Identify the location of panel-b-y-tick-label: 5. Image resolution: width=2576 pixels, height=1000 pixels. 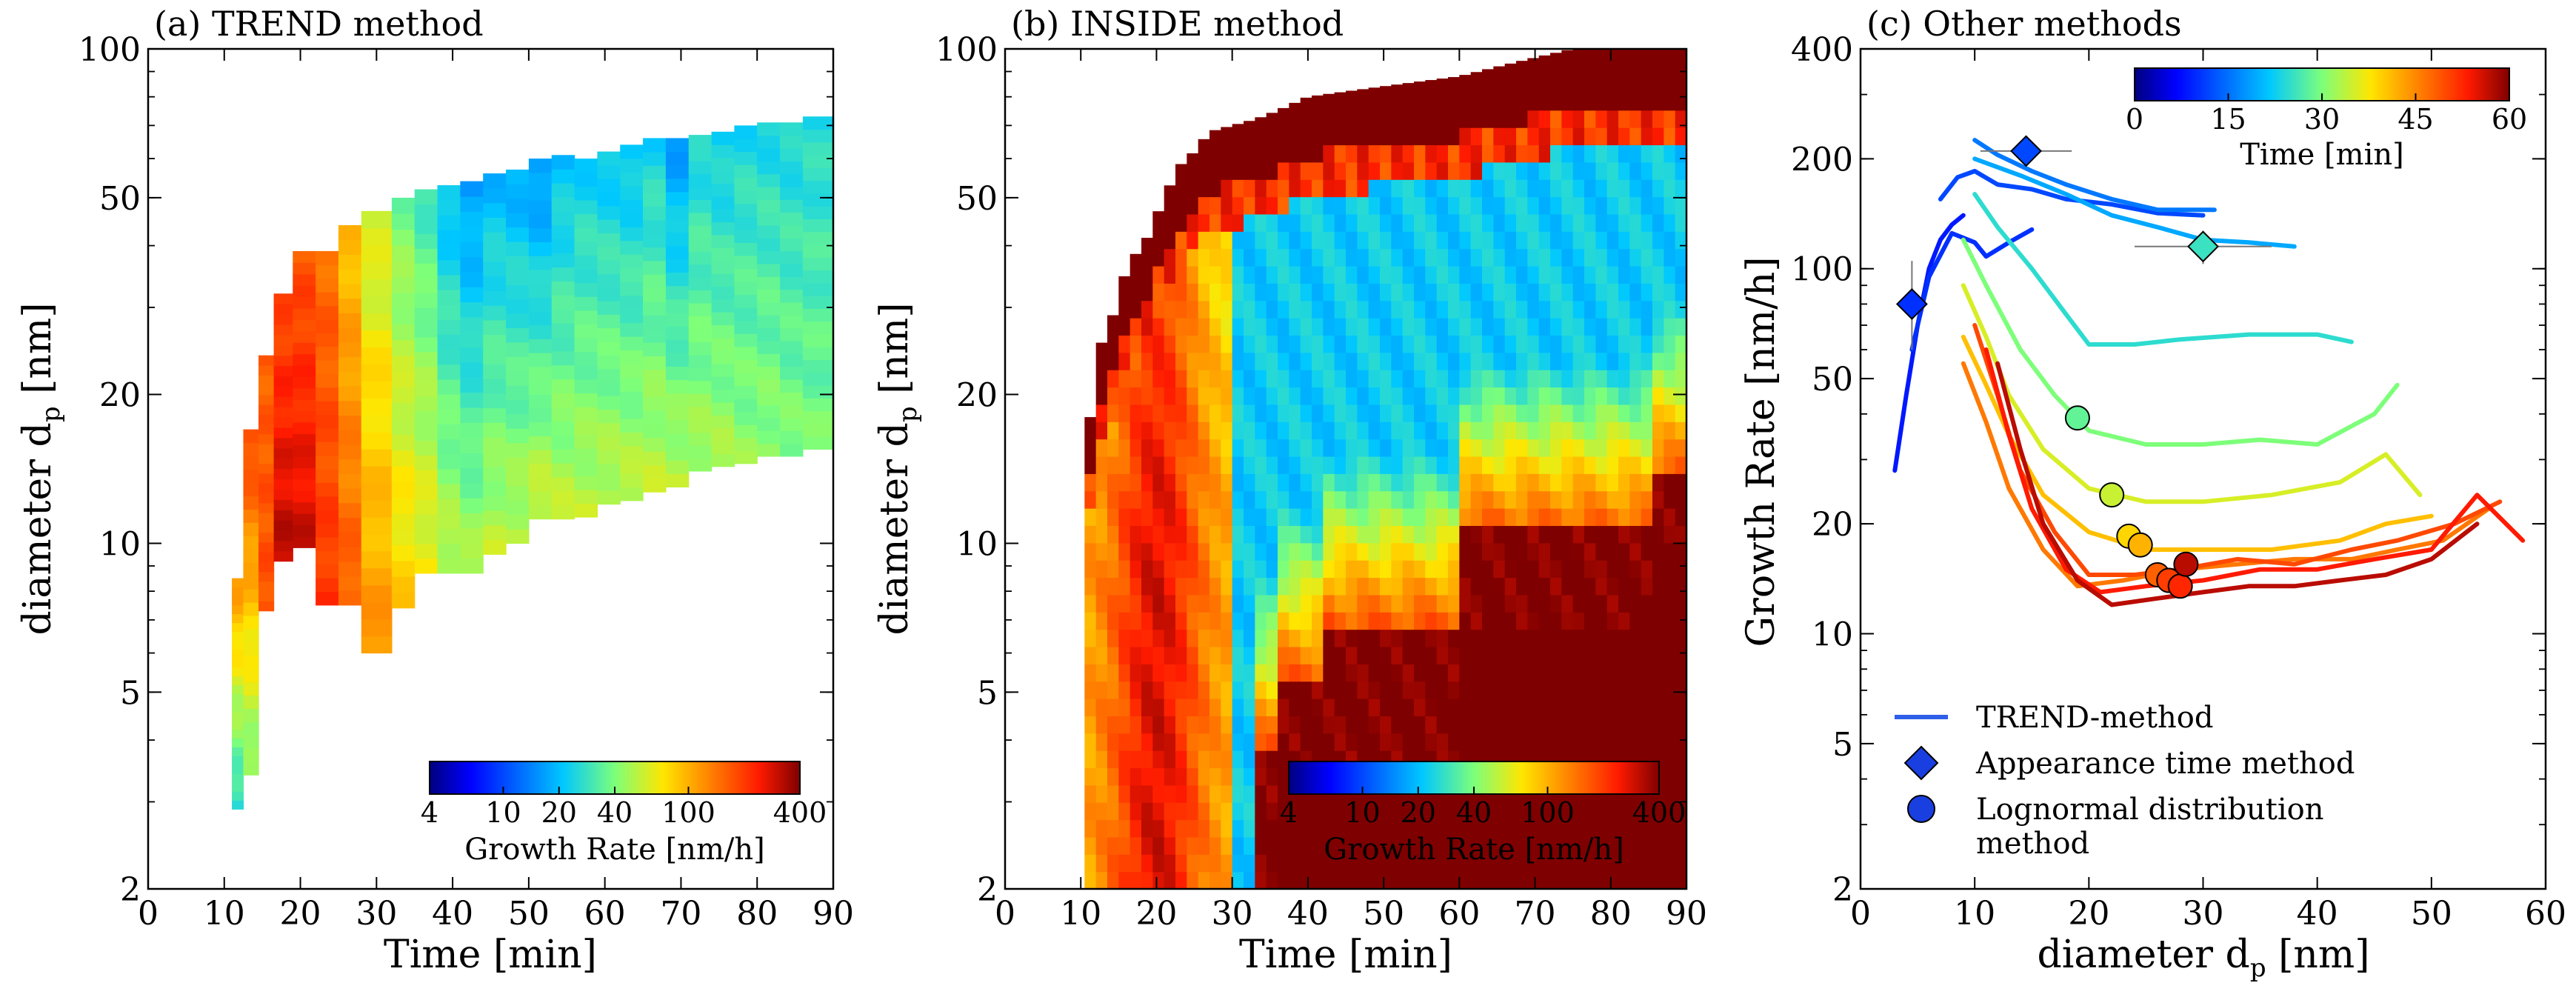
(987, 693).